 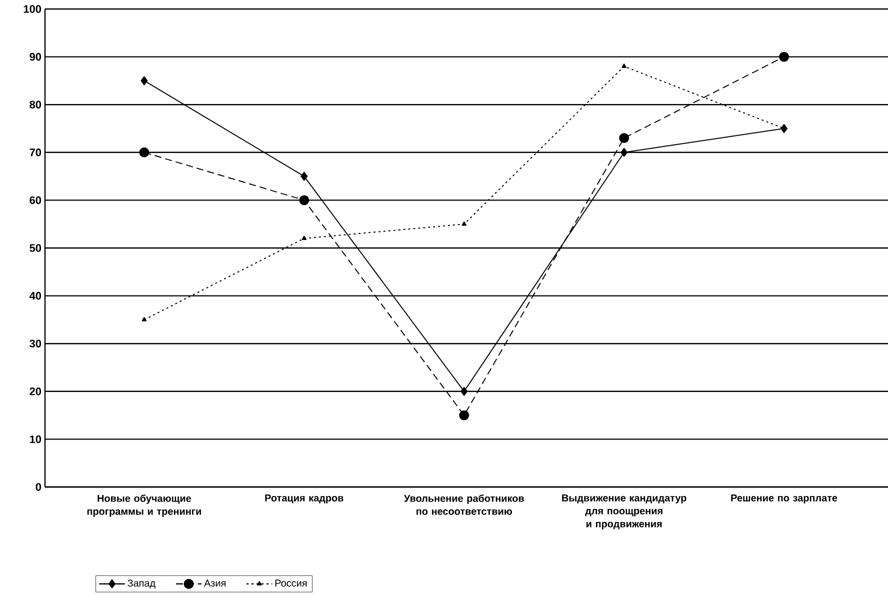 What do you see at coordinates (624, 512) in the screenshot?
I see `x-tick-label: Выдвижение кандидатур для поощрения и продвижения` at bounding box center [624, 512].